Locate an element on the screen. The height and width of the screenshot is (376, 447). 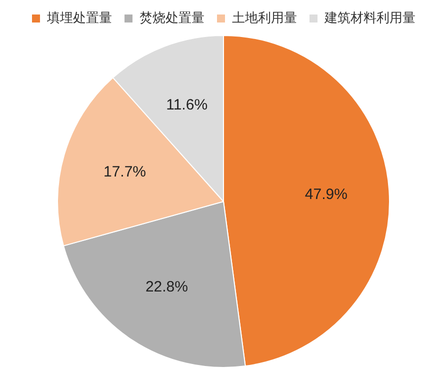
legend-label: 焚烧处置量 is located at coordinates (172, 18).